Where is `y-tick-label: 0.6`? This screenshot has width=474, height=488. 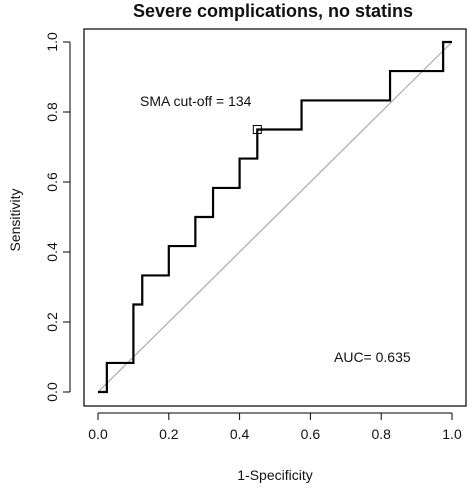 y-tick-label: 0.6 is located at coordinates (52, 182).